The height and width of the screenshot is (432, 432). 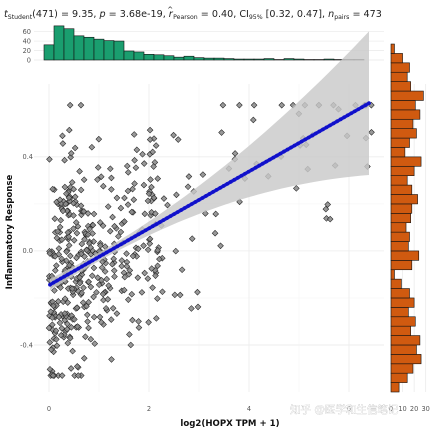 I want to click on y-hist-tick-label: 0, so click(x=391, y=409).